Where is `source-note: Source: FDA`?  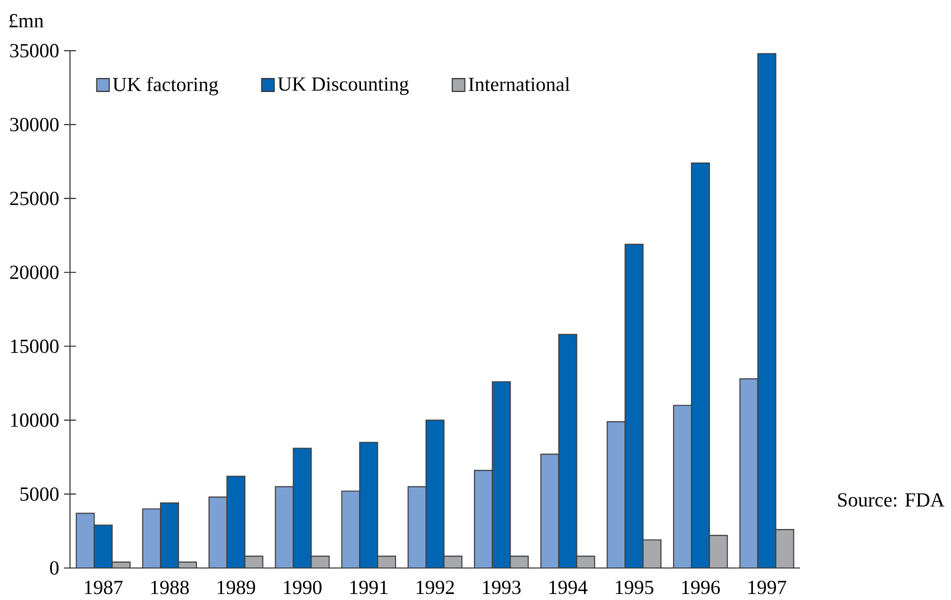
source-note: Source: FDA is located at coordinates (891, 500).